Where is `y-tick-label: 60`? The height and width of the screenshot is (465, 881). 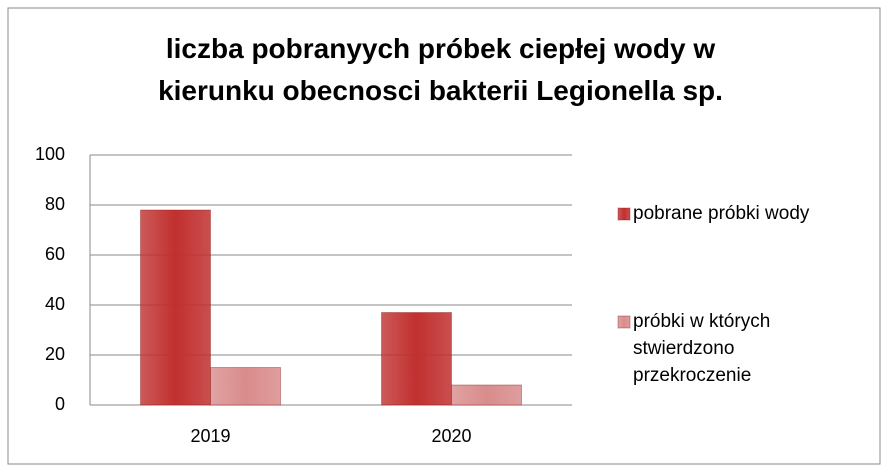 y-tick-label: 60 is located at coordinates (55, 254).